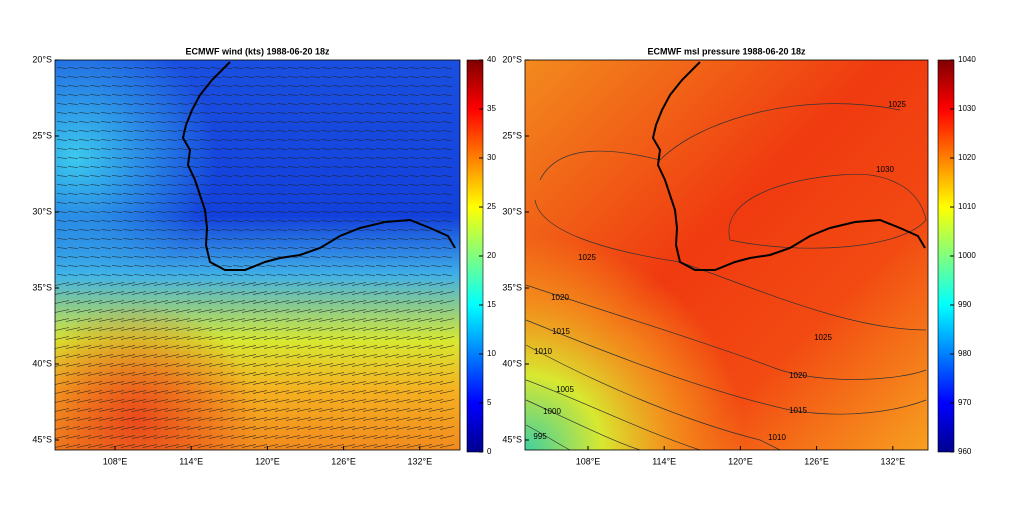 Image resolution: width=1024 pixels, height=512 pixels. Describe the element at coordinates (489, 402) in the screenshot. I see `colorbar-tick-label: 5` at that location.